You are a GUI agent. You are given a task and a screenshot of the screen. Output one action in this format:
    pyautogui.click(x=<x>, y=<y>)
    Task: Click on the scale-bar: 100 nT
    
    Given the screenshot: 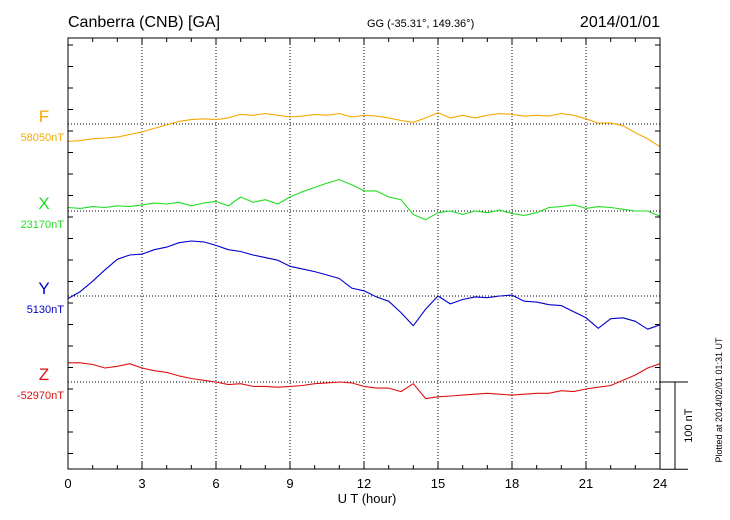 What is the action you would take?
    pyautogui.click(x=677, y=425)
    